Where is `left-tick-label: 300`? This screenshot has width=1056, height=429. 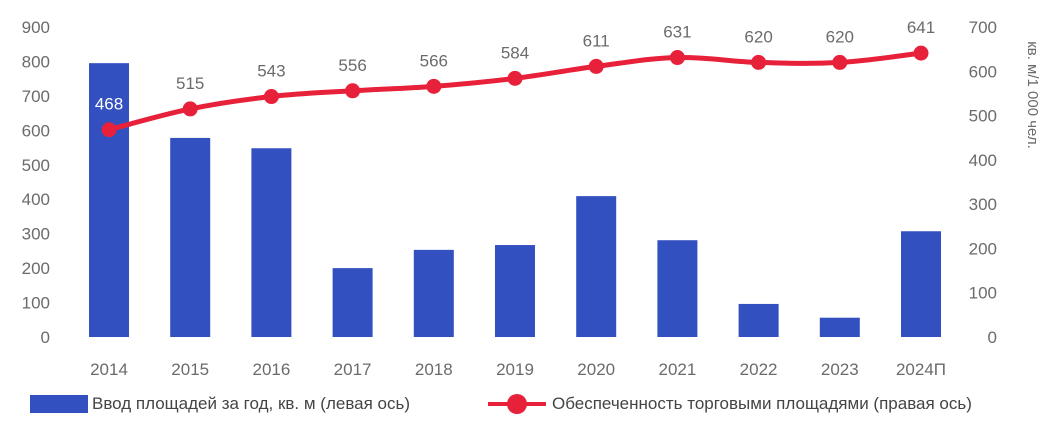 left-tick-label: 300 is located at coordinates (36, 234).